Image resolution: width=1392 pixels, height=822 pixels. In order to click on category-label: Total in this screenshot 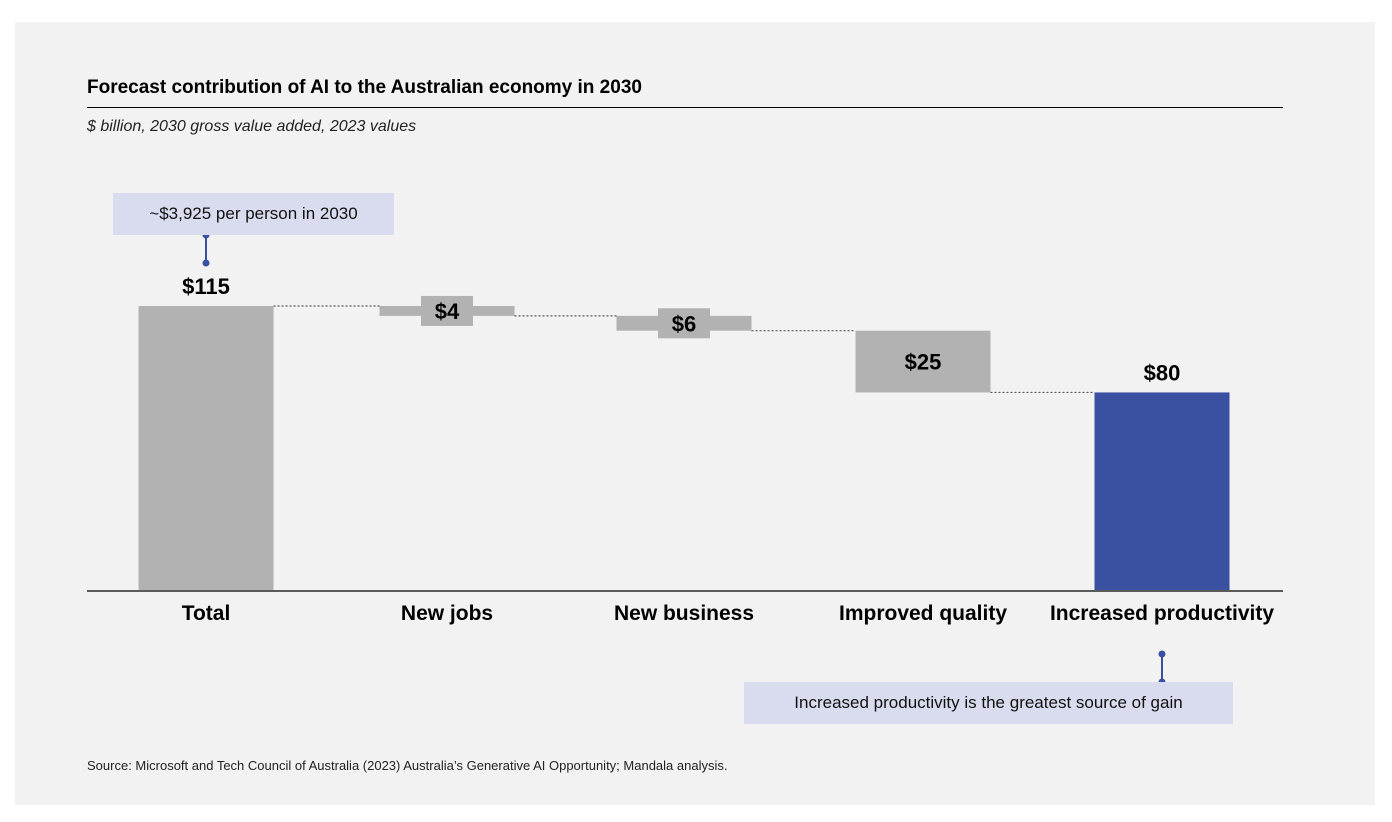, I will do `click(206, 613)`.